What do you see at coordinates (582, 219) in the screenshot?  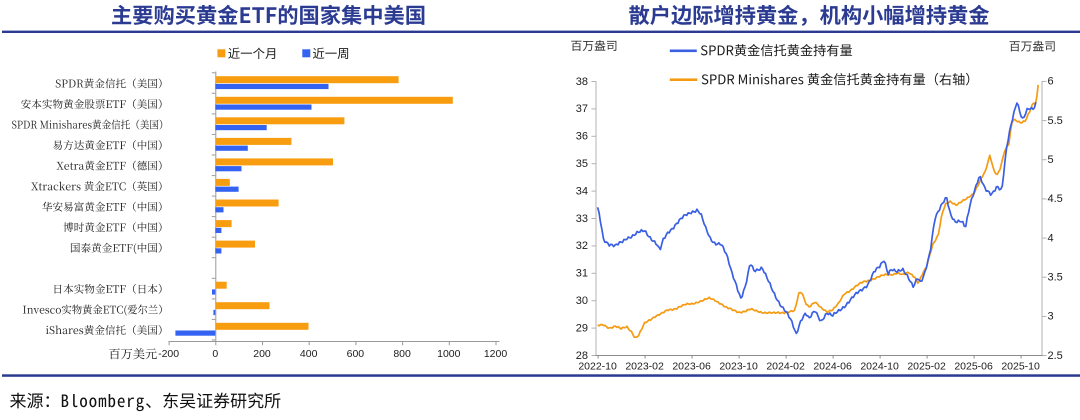 I see `svg-text: 33` at bounding box center [582, 219].